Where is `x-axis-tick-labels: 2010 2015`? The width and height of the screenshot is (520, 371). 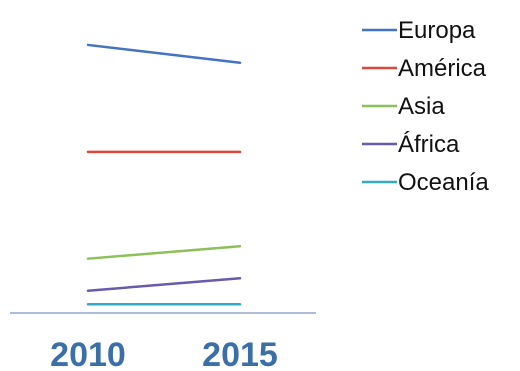
x-axis-tick-labels: 2010 2015 is located at coordinates (164, 353).